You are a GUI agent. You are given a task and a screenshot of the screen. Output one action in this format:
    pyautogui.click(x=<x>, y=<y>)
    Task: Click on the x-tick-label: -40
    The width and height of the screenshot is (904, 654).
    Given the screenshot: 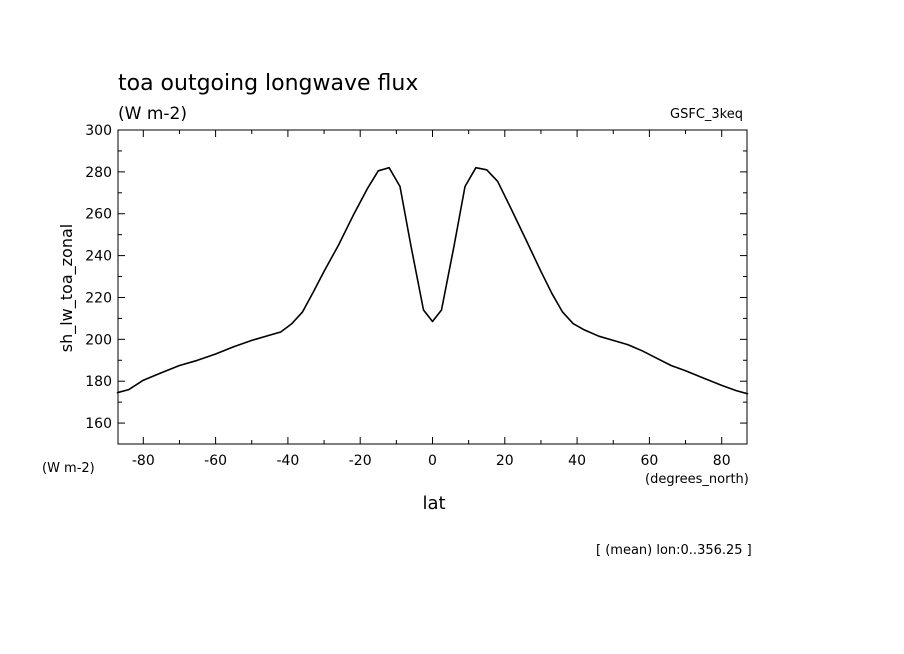 What is the action you would take?
    pyautogui.click(x=287, y=461)
    